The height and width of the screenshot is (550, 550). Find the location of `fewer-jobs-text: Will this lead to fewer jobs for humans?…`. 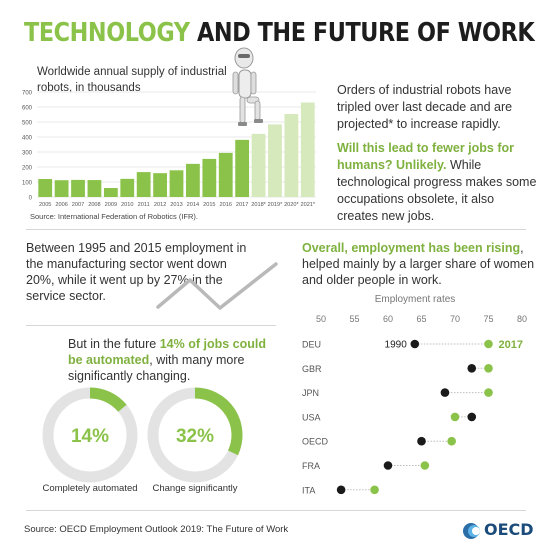

fewer-jobs-text: Will this lead to fewer jobs for humans?… is located at coordinates (437, 182).